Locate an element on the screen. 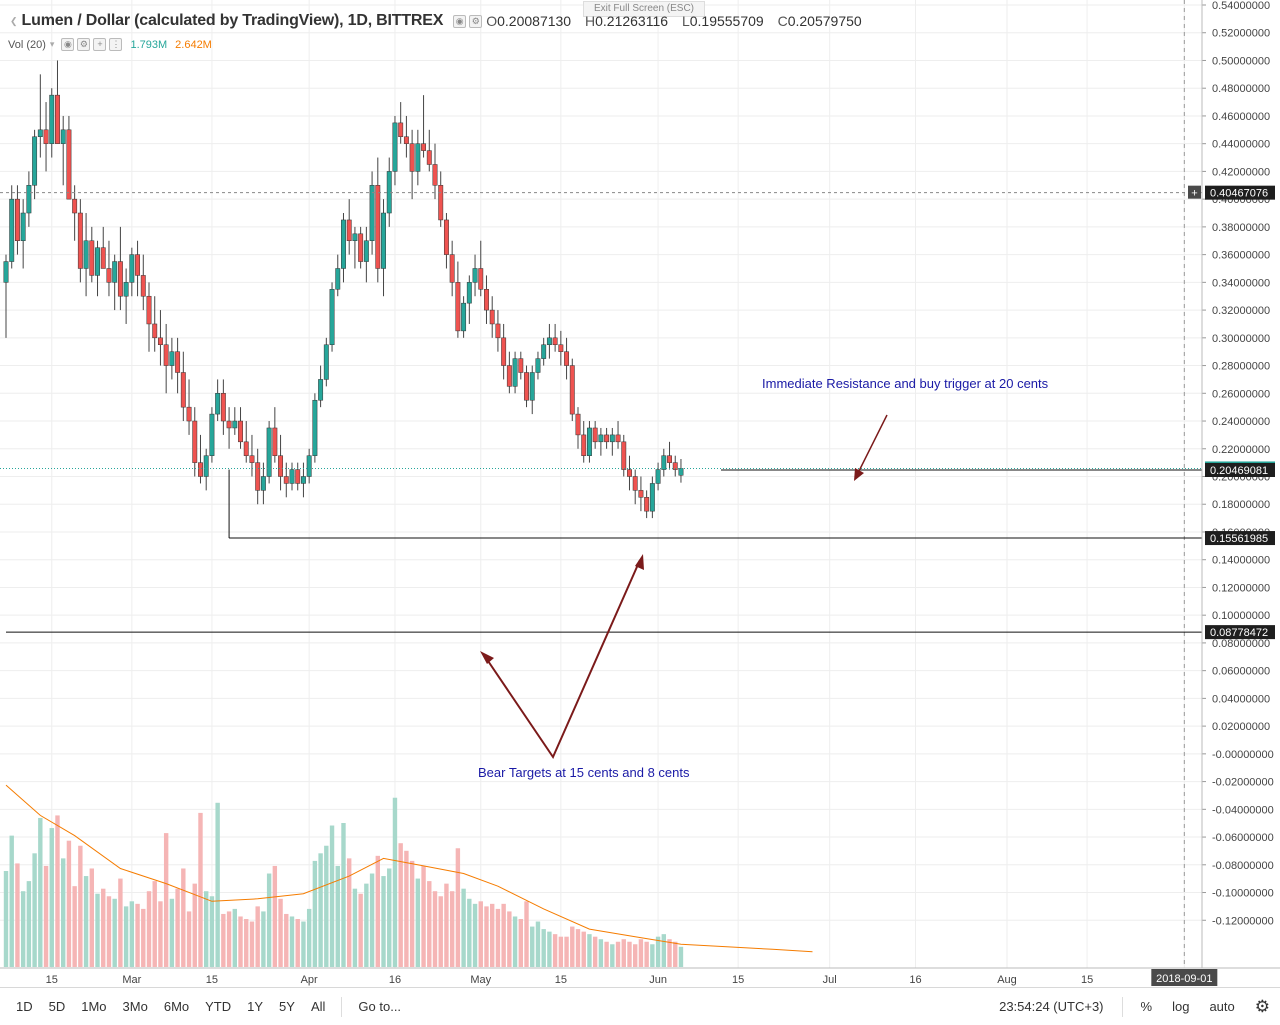 Image resolution: width=1280 pixels, height=1025 pixels. exit-fullscreen-button: Exit Full Screen (ESC) is located at coordinates (644, 9).